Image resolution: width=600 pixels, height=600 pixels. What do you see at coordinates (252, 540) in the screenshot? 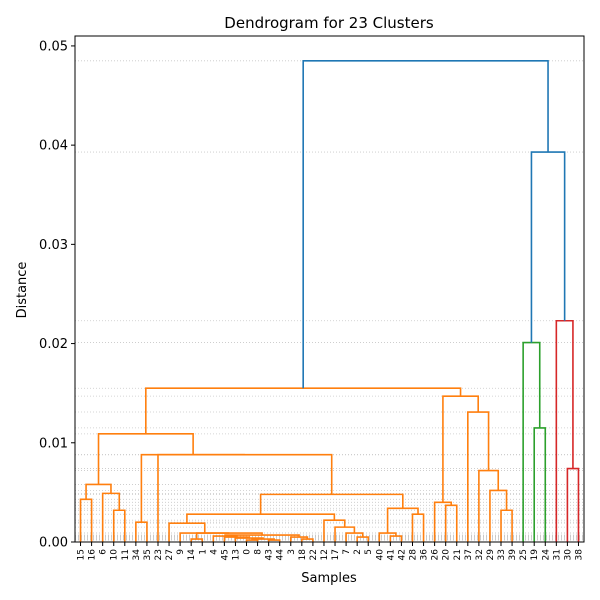
I see `link-G` at bounding box center [252, 540].